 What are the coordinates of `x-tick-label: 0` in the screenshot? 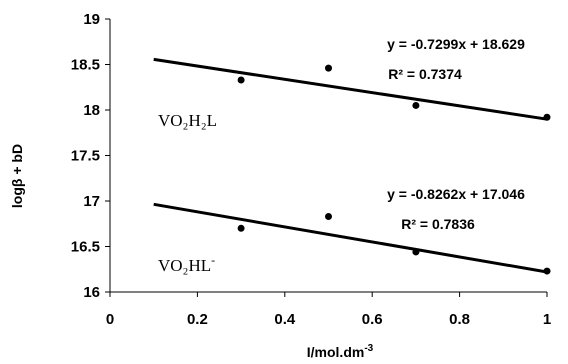 It's located at (110, 319).